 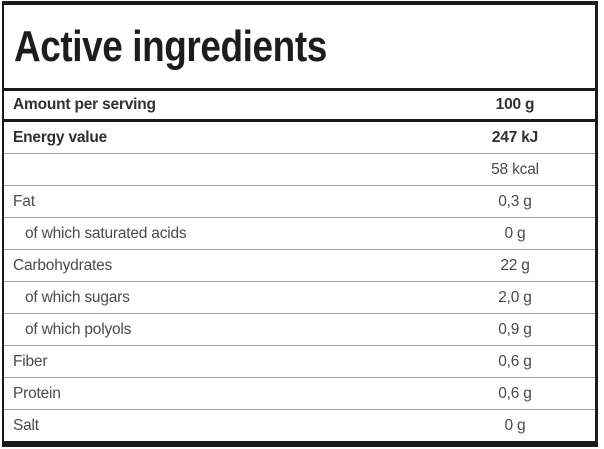 What do you see at coordinates (170, 46) in the screenshot?
I see `page-title: Active ingredients` at bounding box center [170, 46].